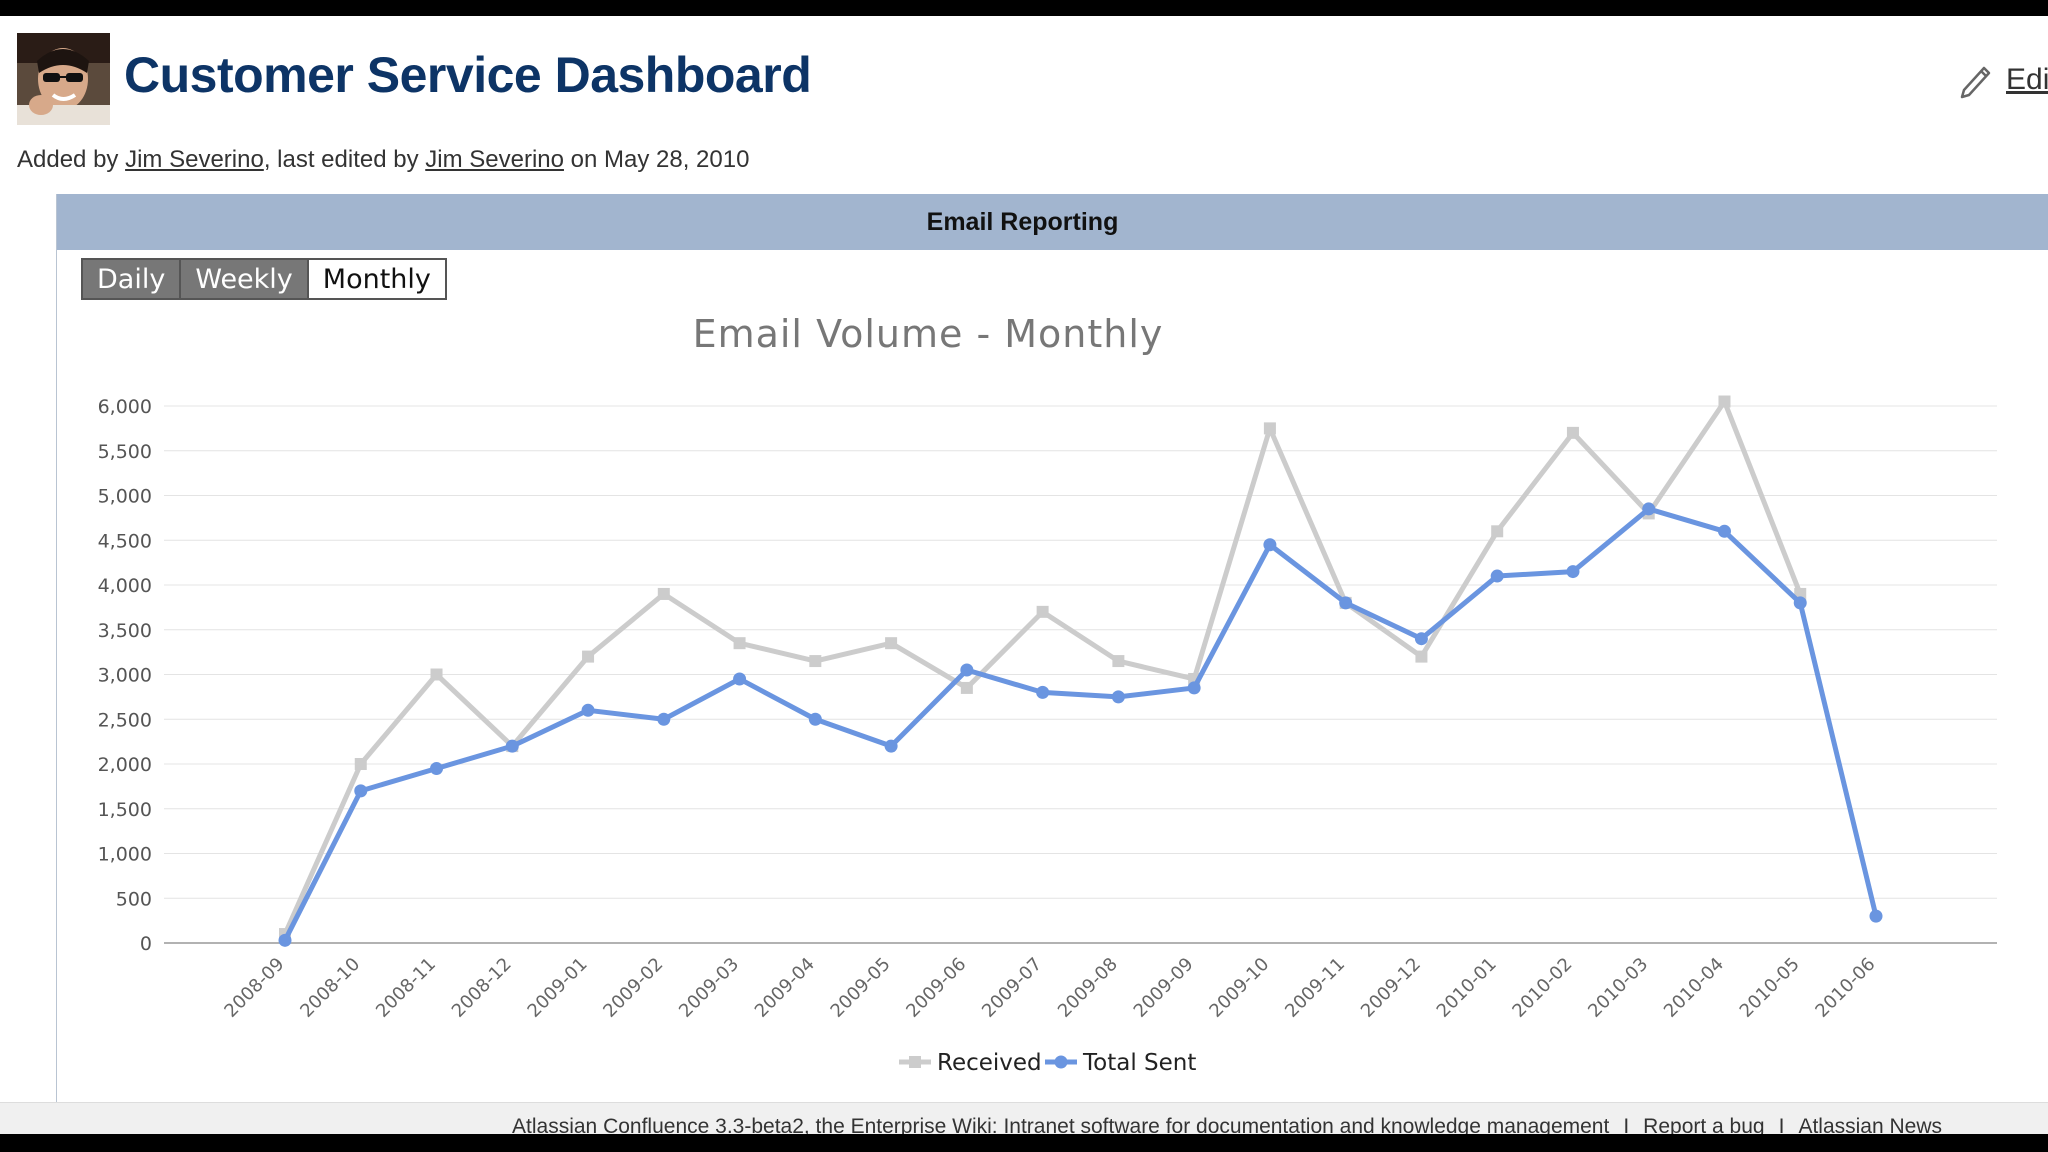 The image size is (2048, 1152). I want to click on x-tick-label: 2009-12, so click(1391, 988).